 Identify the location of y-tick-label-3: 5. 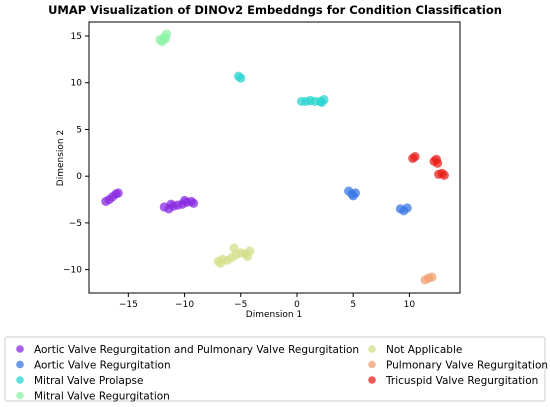
(79, 130).